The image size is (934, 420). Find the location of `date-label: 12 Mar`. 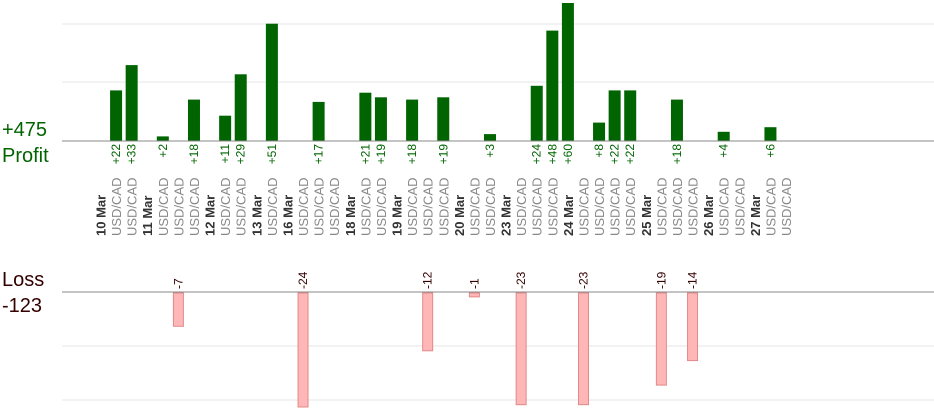

date-label: 12 Mar is located at coordinates (210, 215).